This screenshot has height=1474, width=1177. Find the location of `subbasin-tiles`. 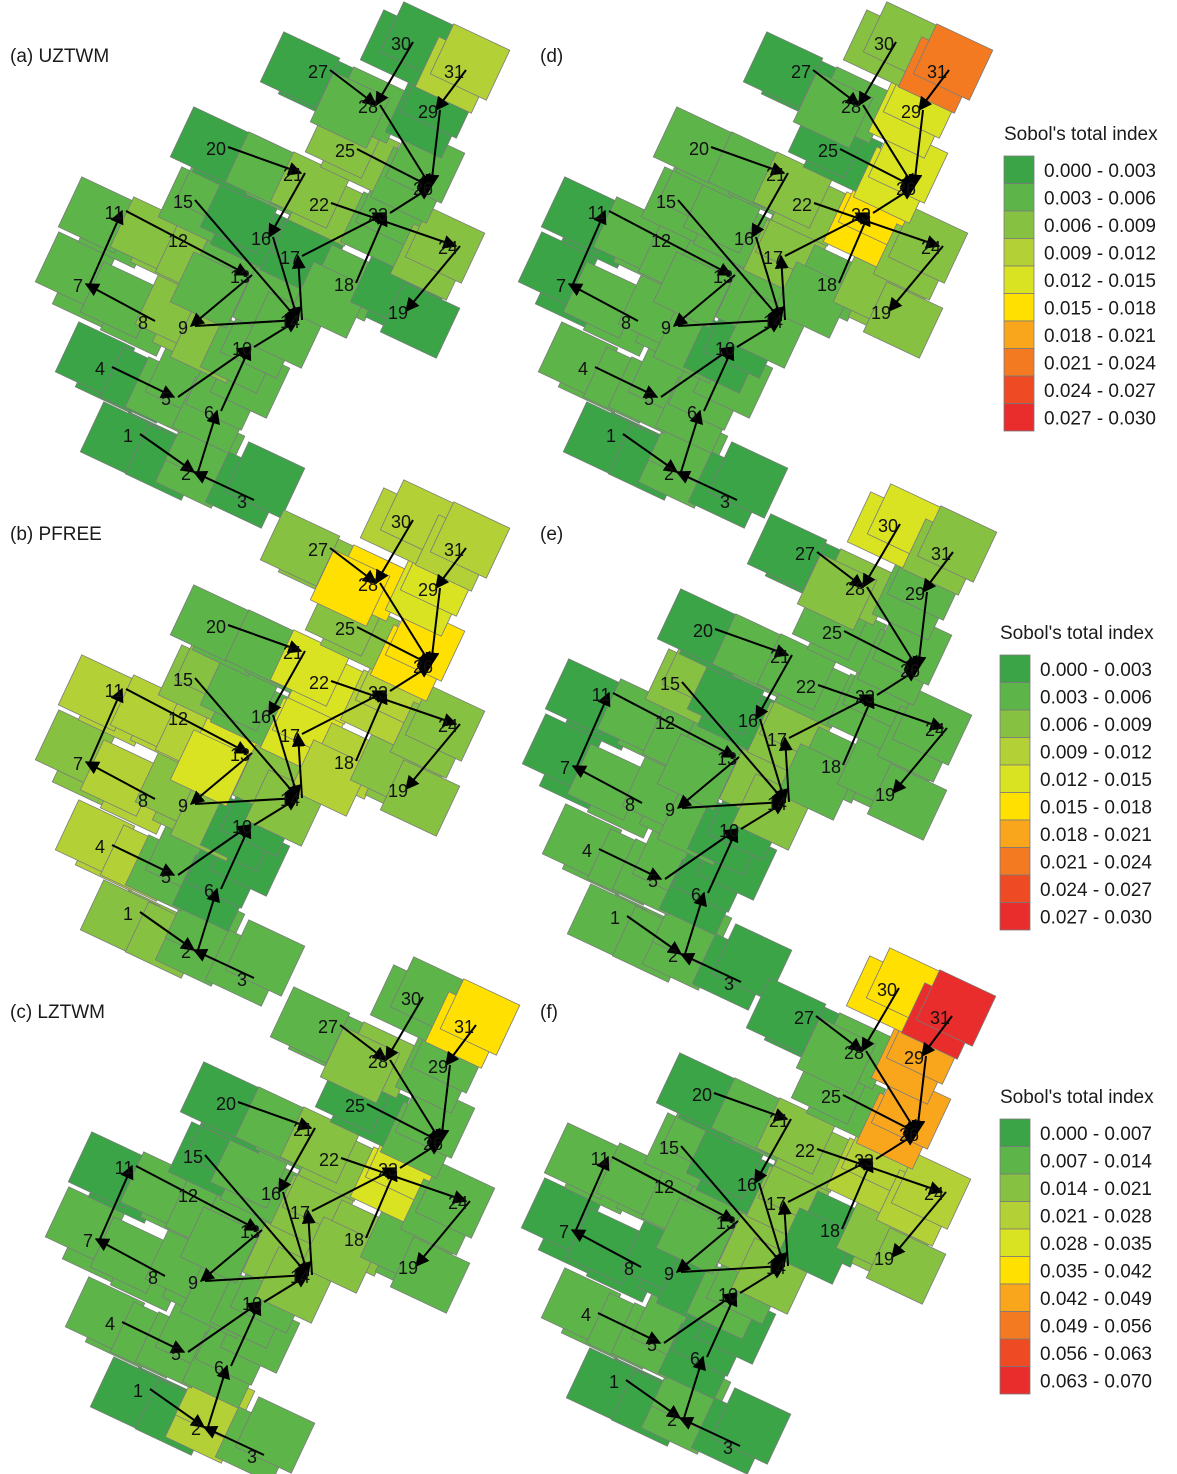

subbasin-tiles is located at coordinates (282, 1215).